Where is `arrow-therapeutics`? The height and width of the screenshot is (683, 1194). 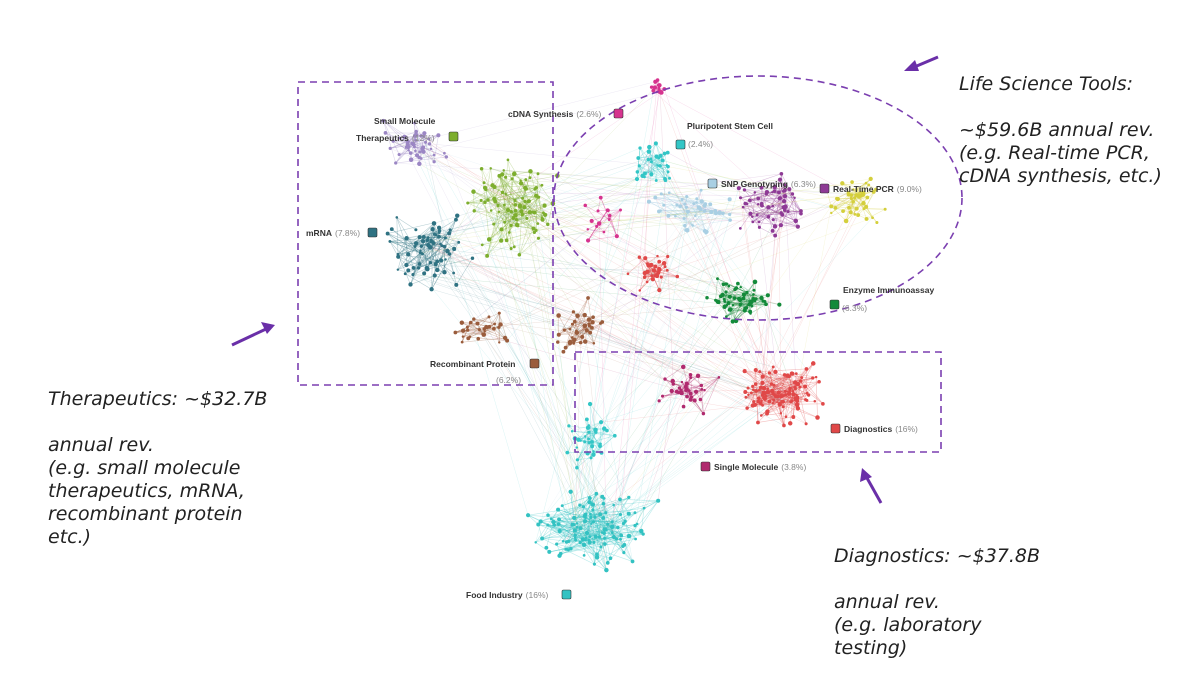 arrow-therapeutics is located at coordinates (253, 333).